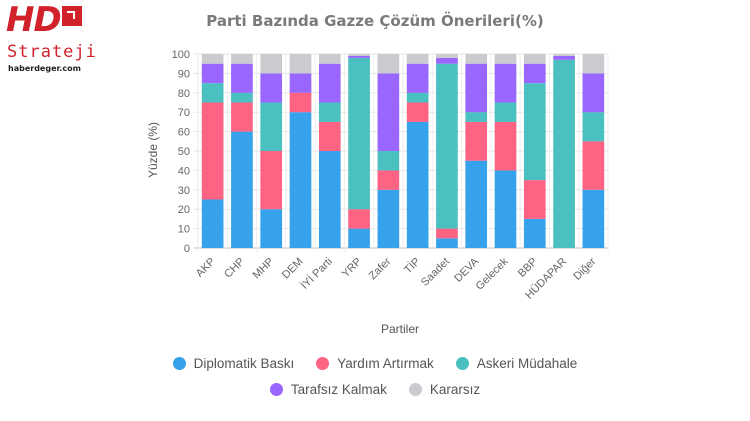  I want to click on legend-item: Tarafsız Kalmak, so click(328, 389).